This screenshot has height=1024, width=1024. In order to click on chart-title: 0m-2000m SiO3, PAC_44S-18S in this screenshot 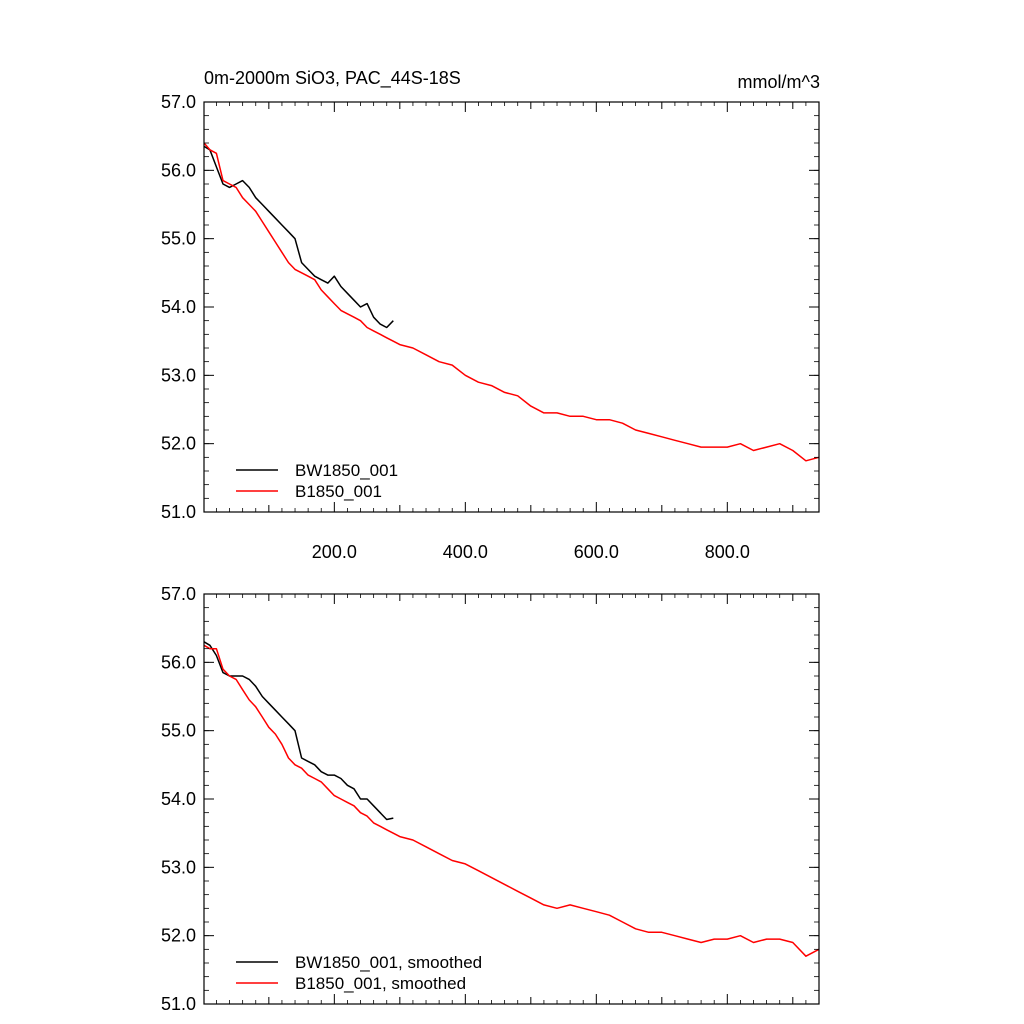, I will do `click(332, 78)`.